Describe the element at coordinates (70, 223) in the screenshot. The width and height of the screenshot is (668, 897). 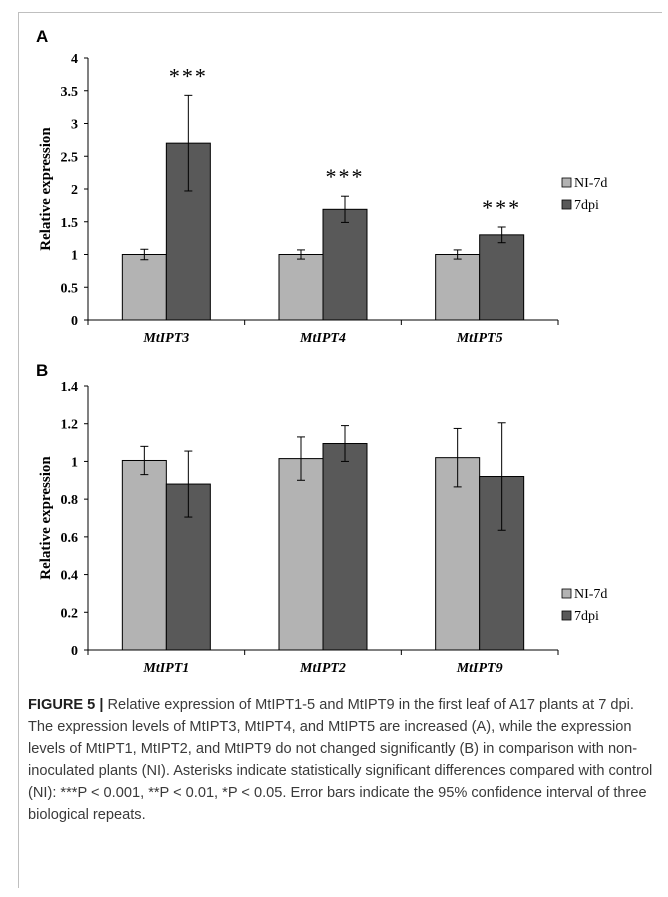
I see `y-tick-label: 1.5` at that location.